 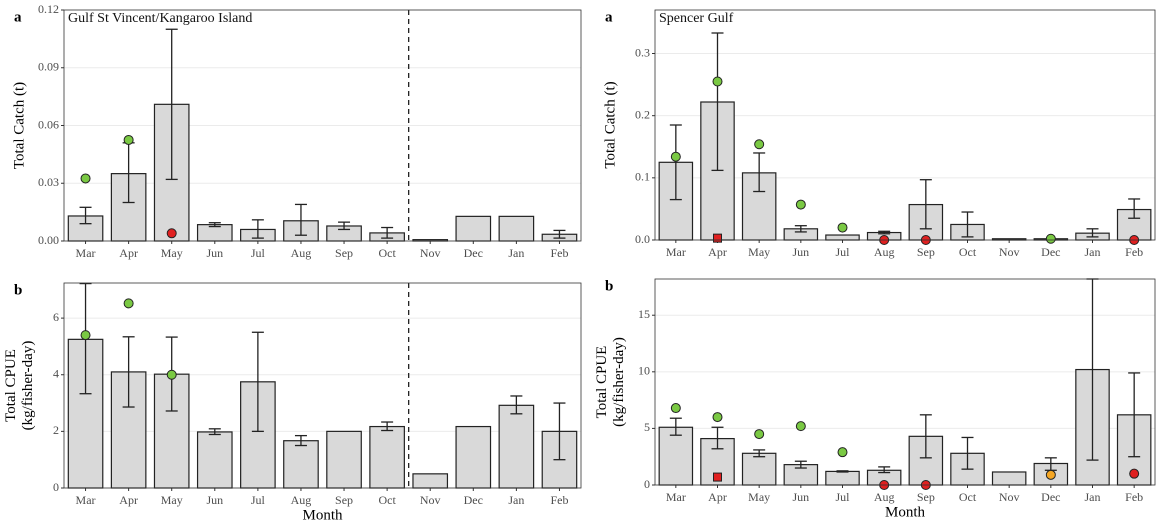 I want to click on y-tick-label: 0, so click(x=56, y=487).